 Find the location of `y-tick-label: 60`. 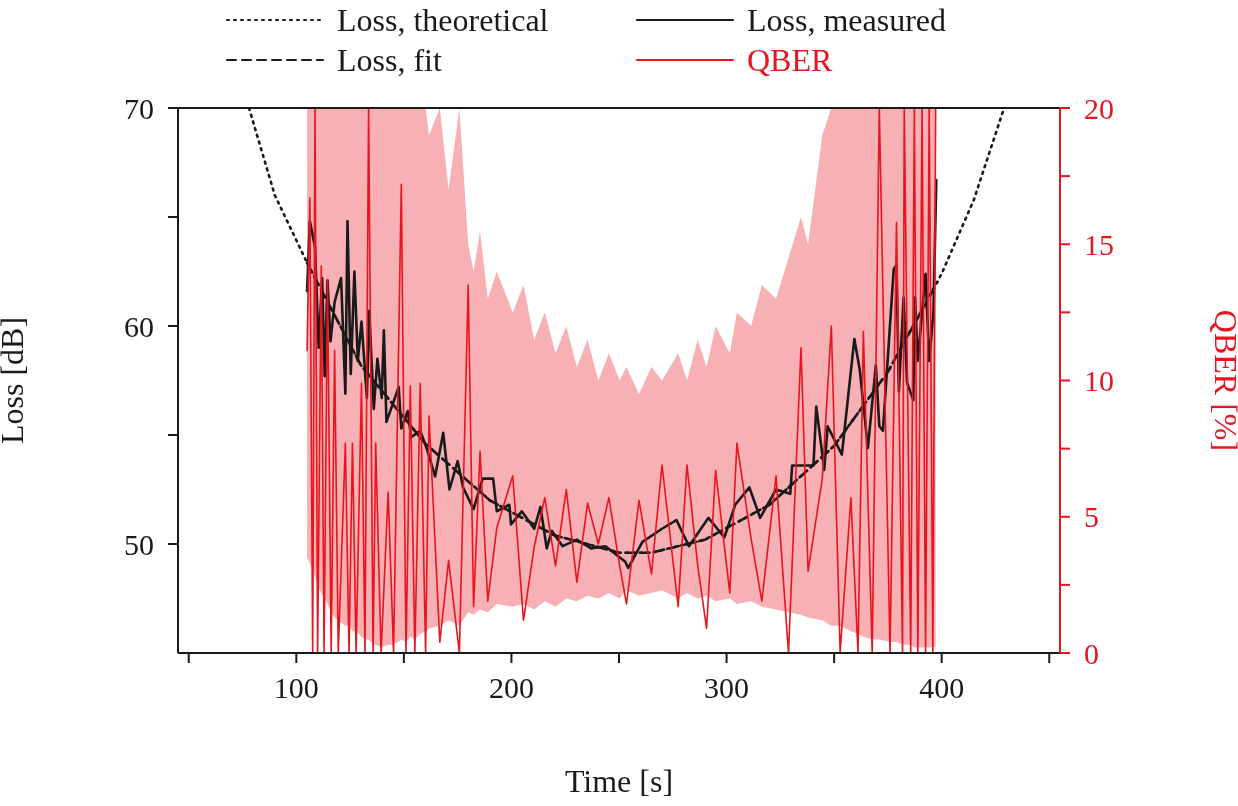

y-tick-label: 60 is located at coordinates (139, 326).